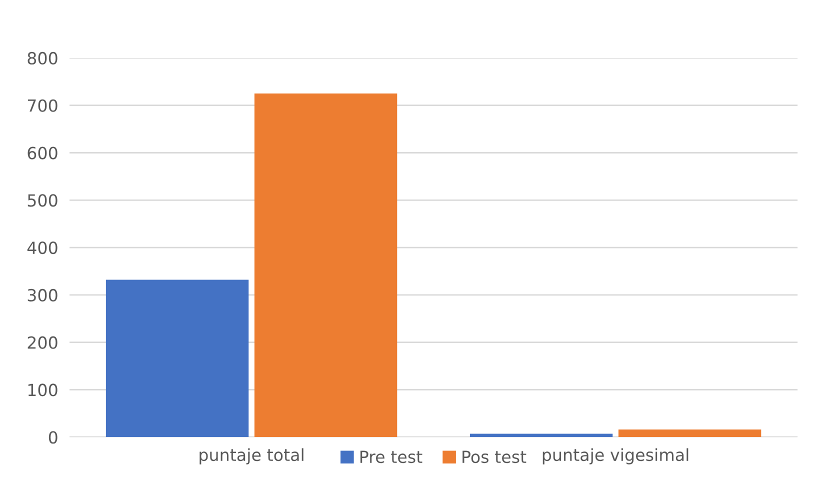 This screenshot has width=818, height=483. What do you see at coordinates (53, 437) in the screenshot?
I see `y-tick-label: 0` at bounding box center [53, 437].